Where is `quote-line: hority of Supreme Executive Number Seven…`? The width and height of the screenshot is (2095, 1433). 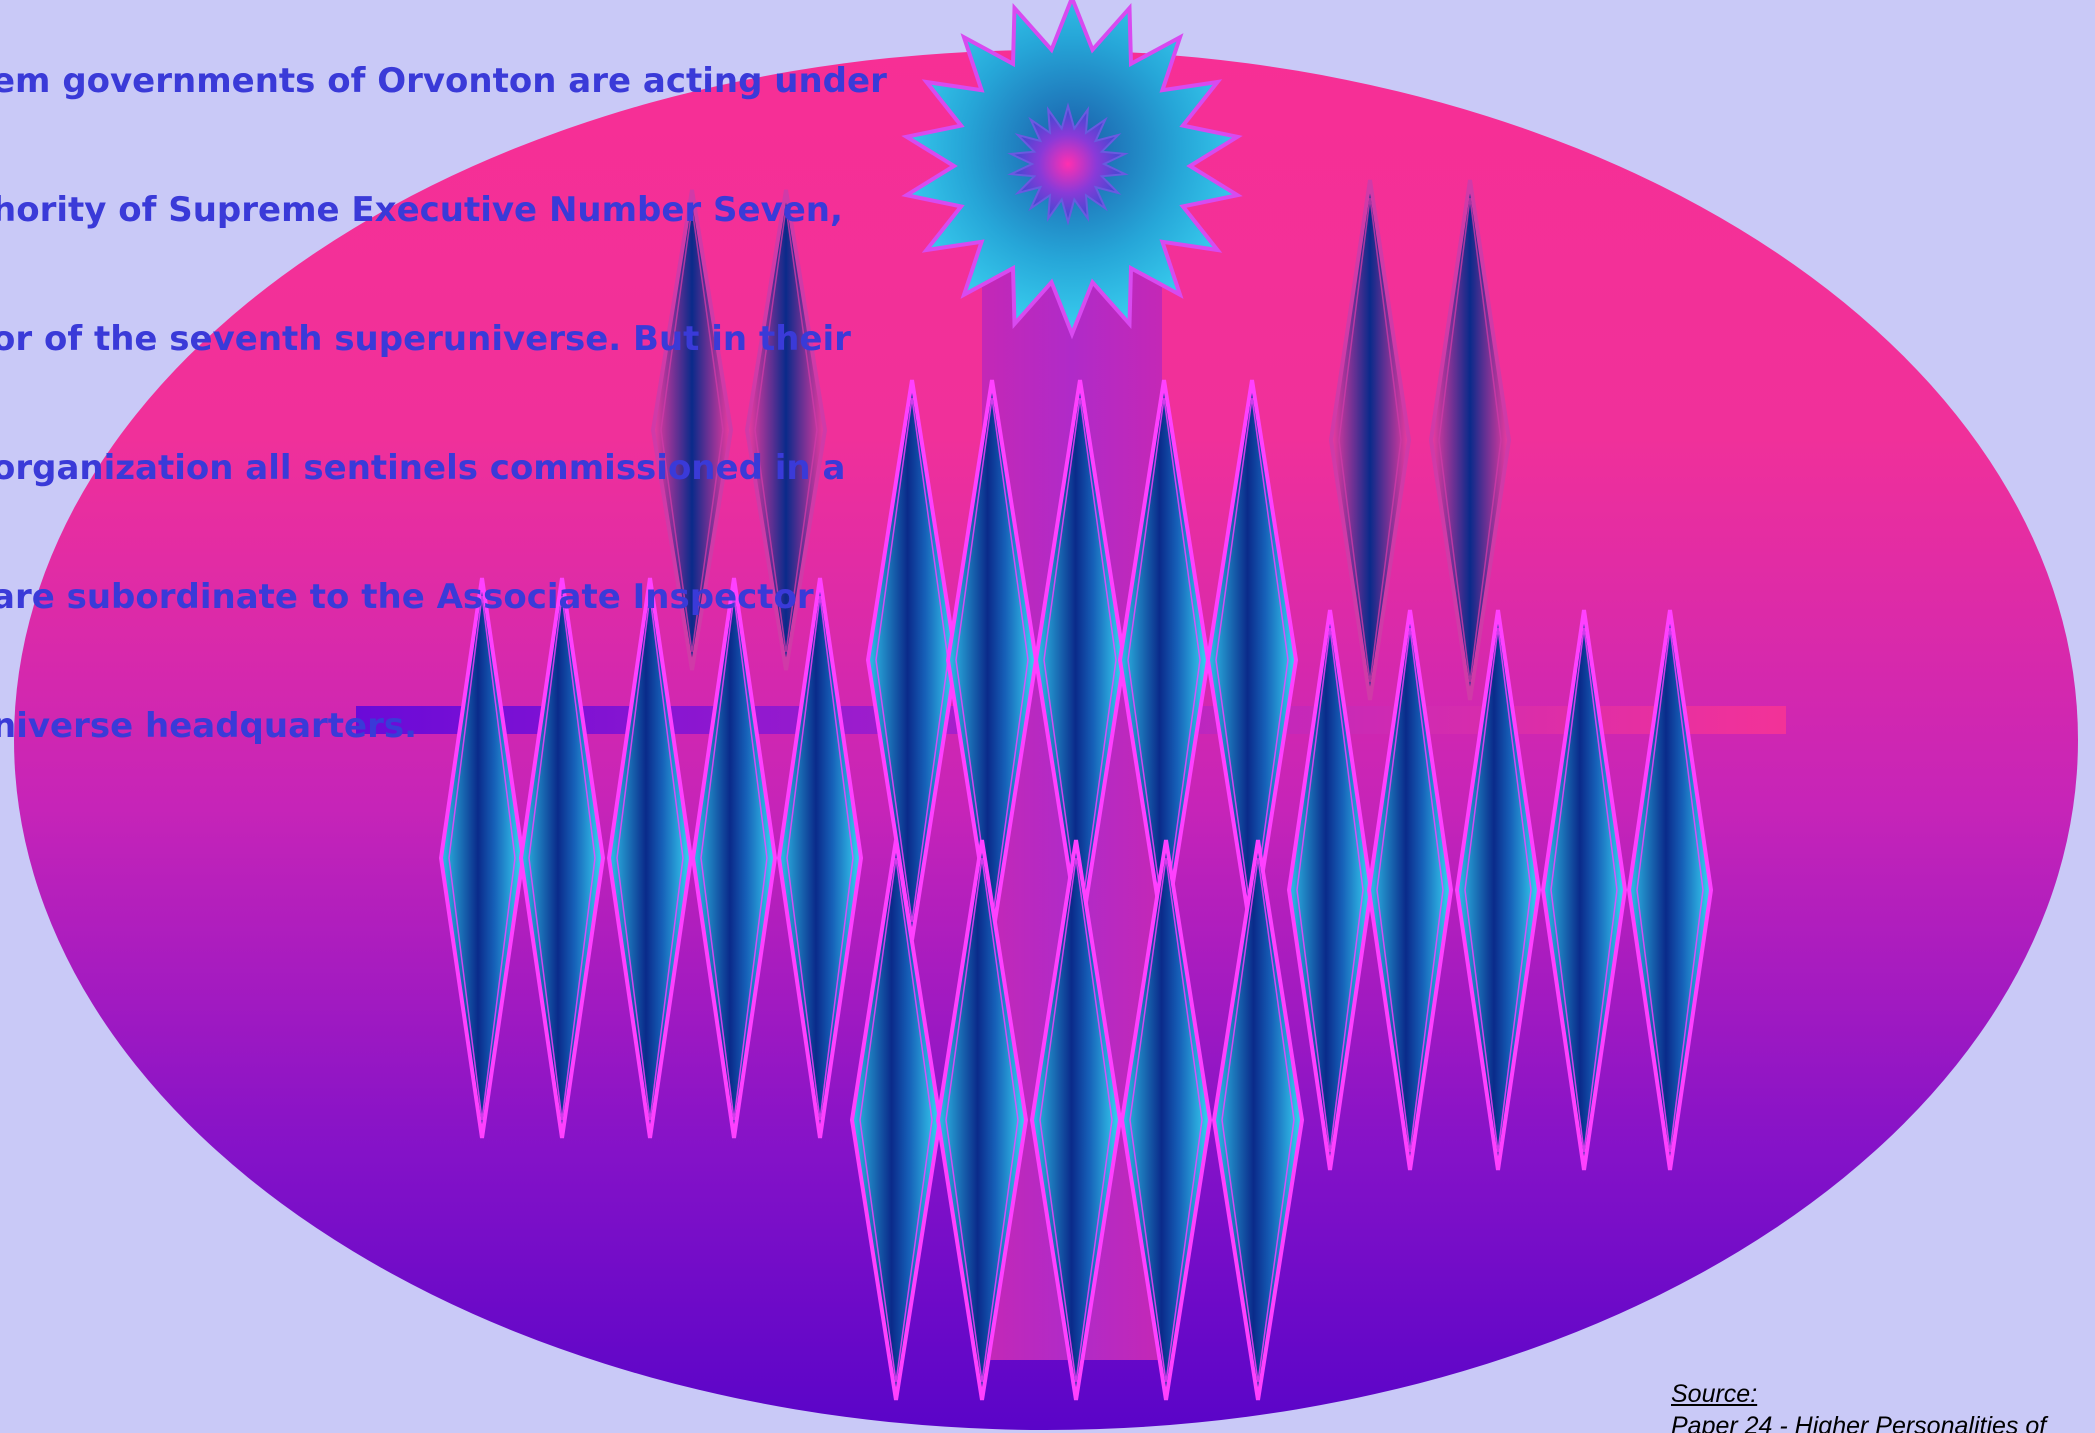 quote-line: hority of Supreme Executive Number Seven… is located at coordinates (421, 210).